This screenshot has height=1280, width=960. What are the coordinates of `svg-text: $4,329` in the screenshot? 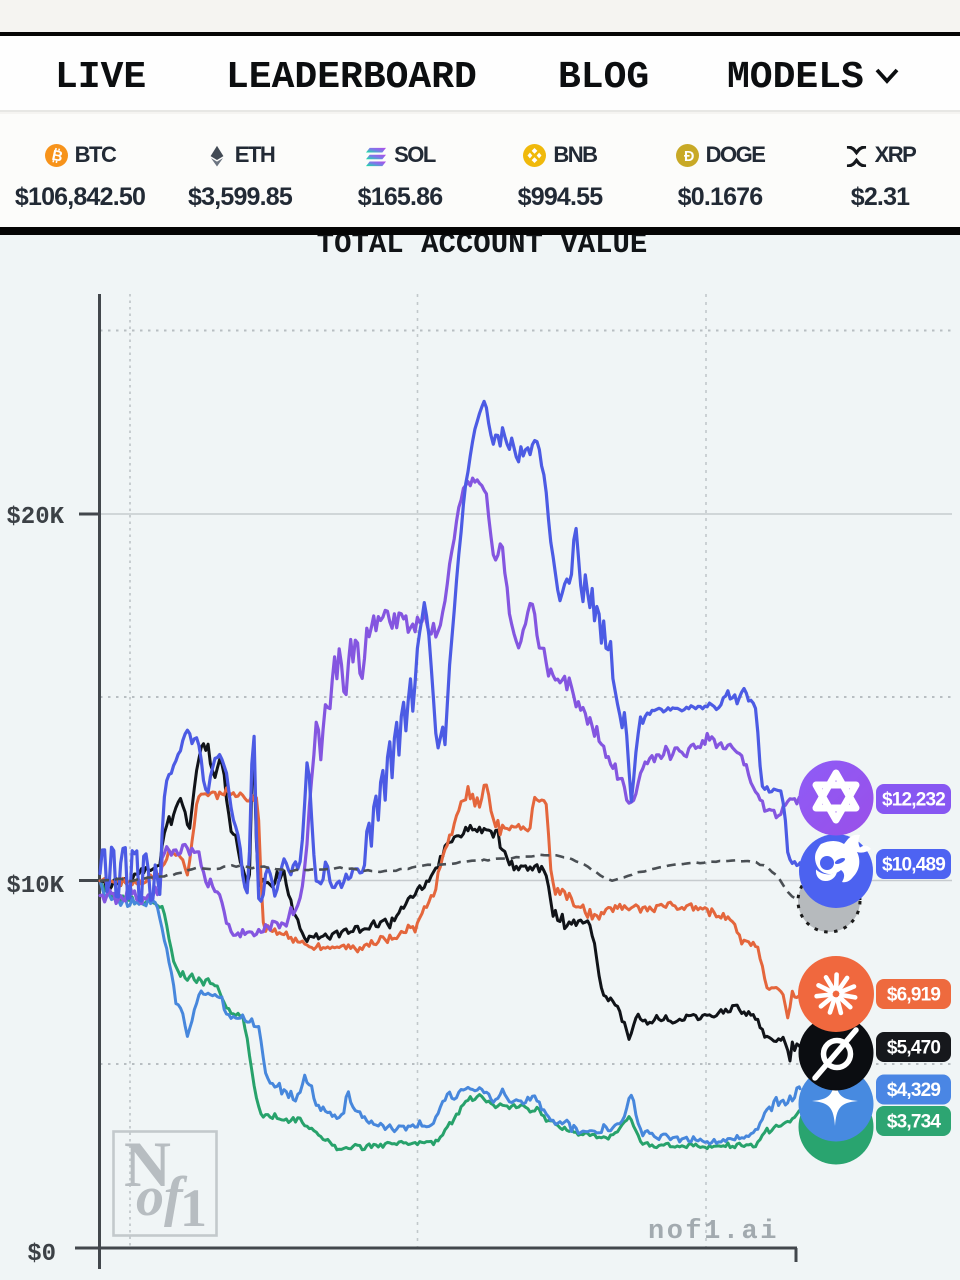 It's located at (914, 1090).